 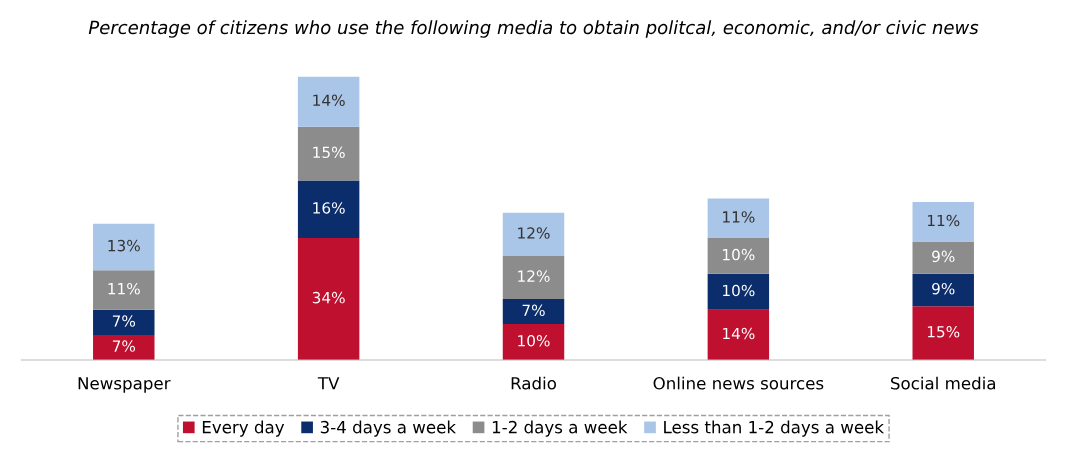 I want to click on x-tick-label: Social media, so click(x=943, y=383).